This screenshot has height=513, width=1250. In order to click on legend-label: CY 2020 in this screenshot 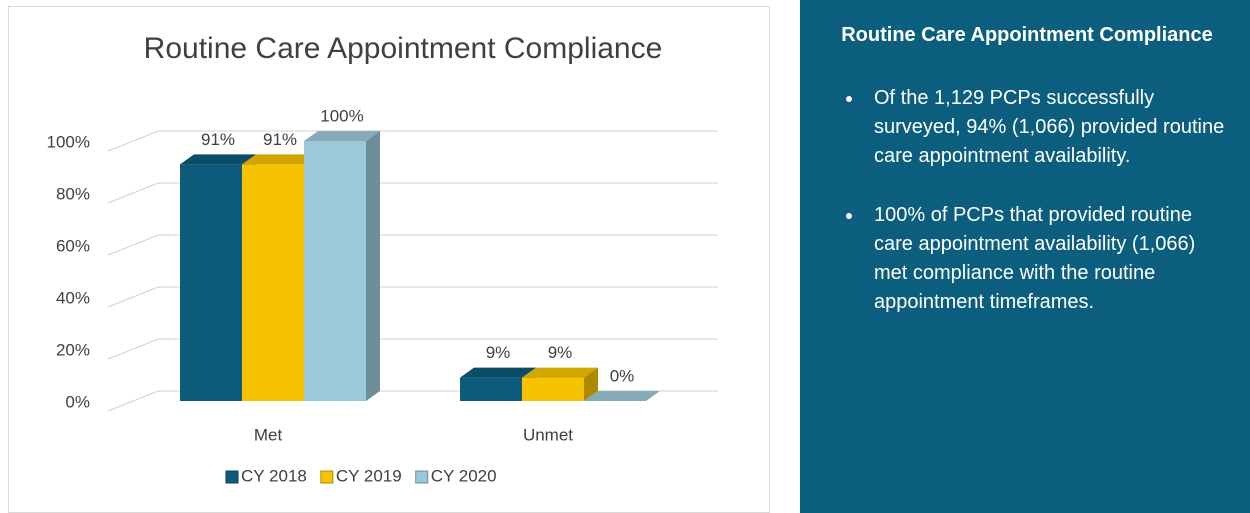, I will do `click(464, 475)`.